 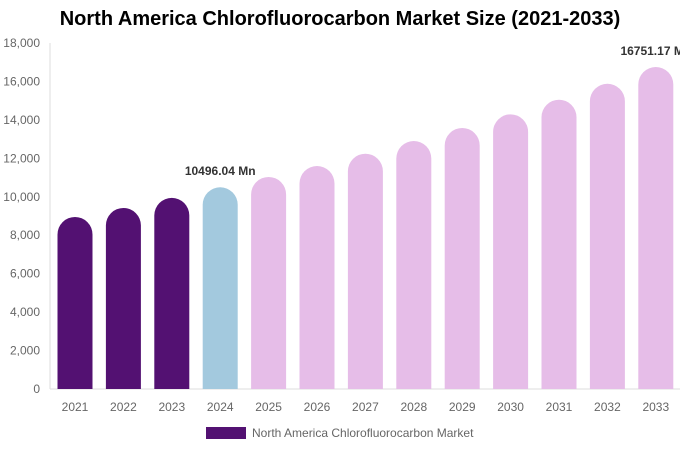 I want to click on x-tick-label: 2031, so click(x=559, y=407).